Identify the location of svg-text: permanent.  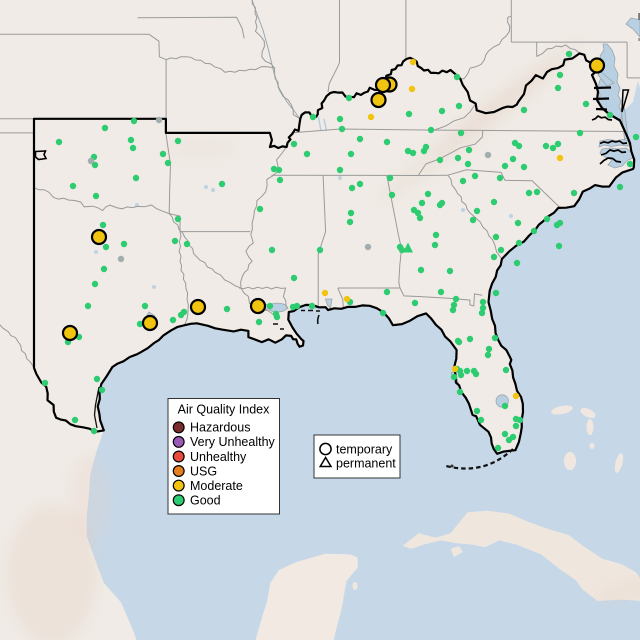
(366, 463).